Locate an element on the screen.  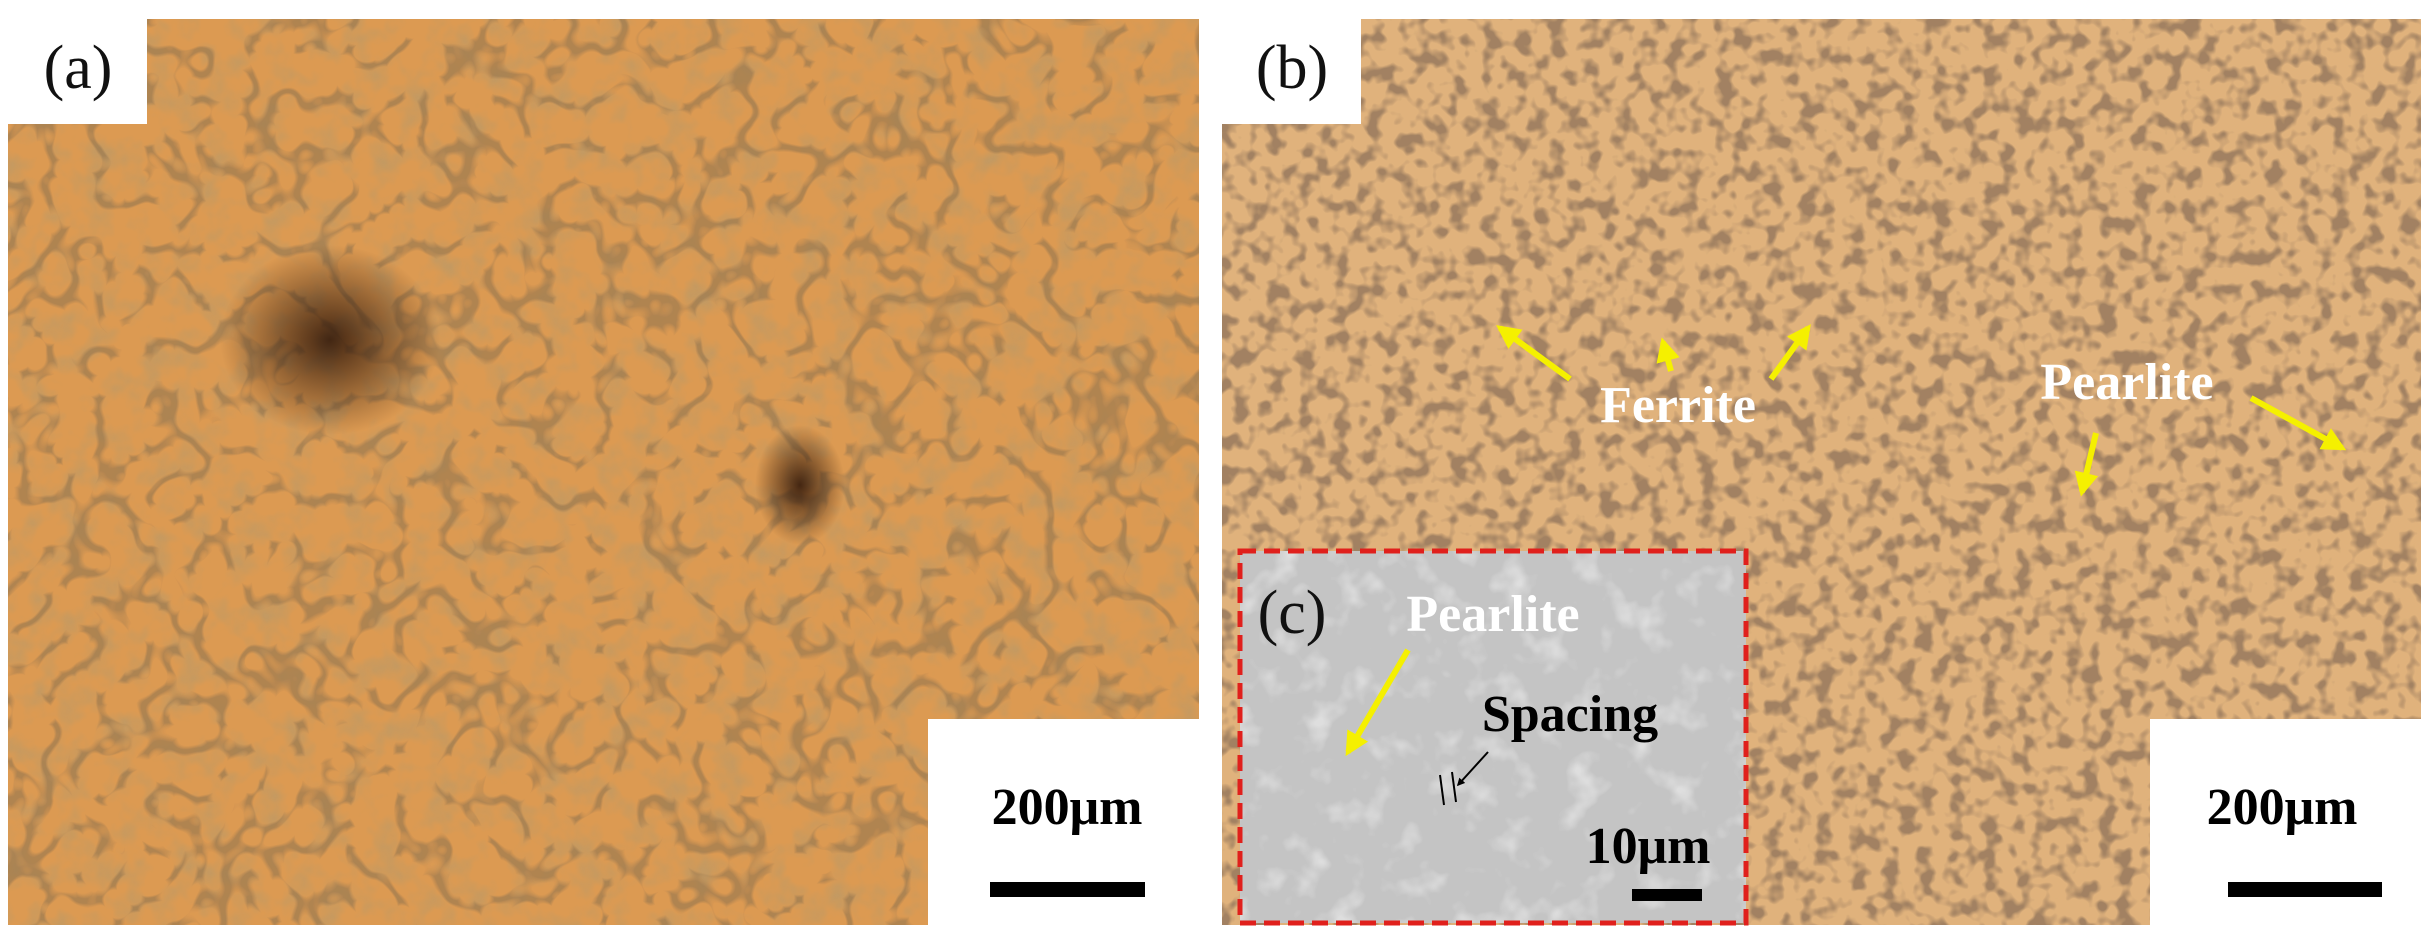
texture is located at coordinates (1493, 737).